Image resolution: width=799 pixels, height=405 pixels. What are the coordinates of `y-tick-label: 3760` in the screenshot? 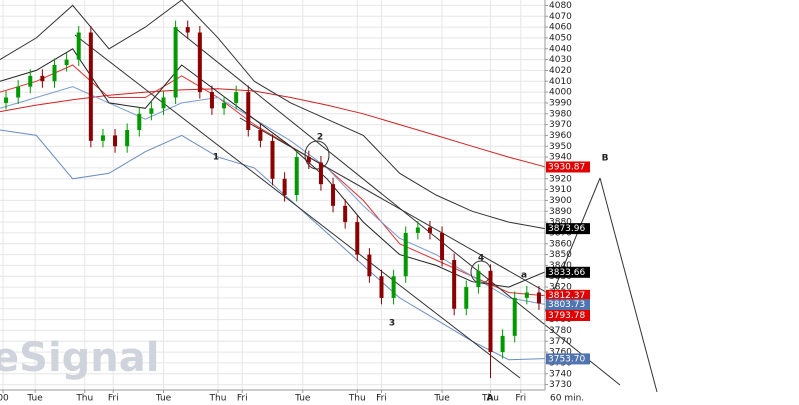 It's located at (560, 353).